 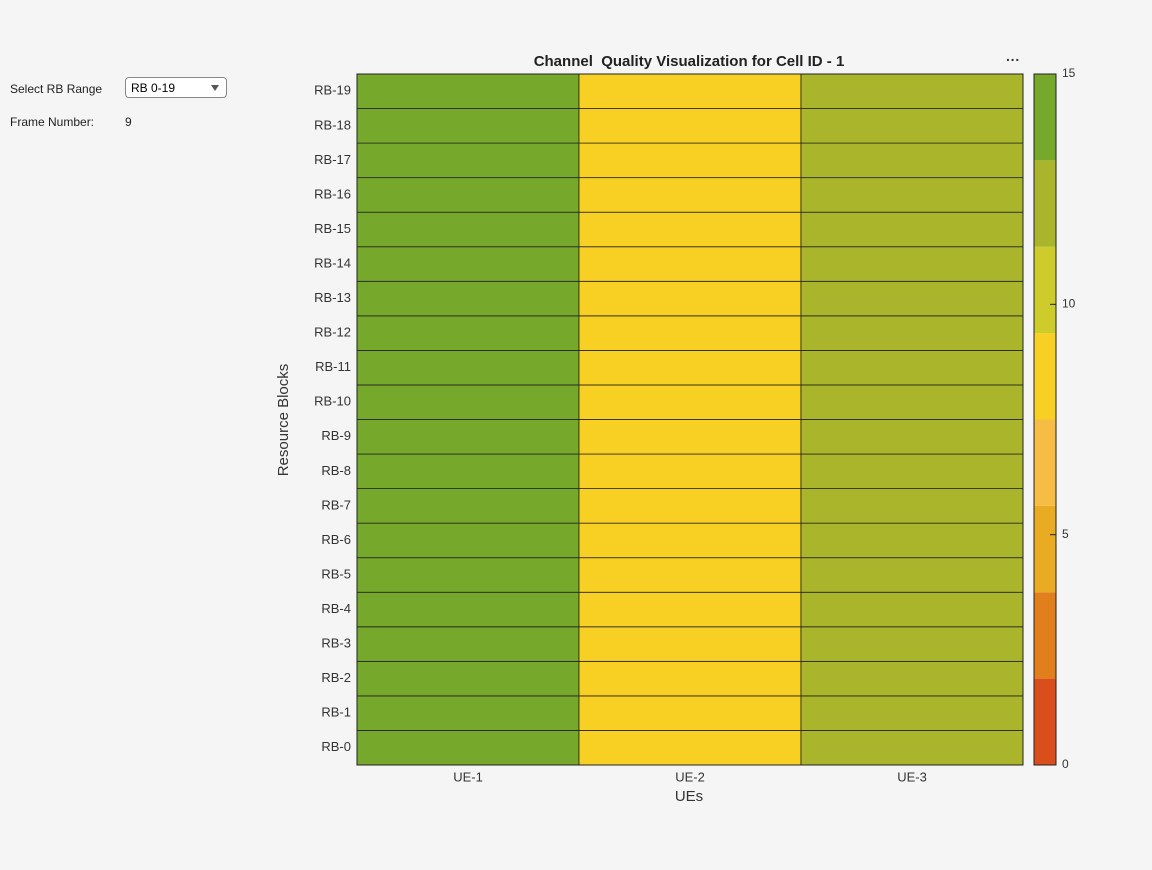 What do you see at coordinates (336, 746) in the screenshot?
I see `y-tick-label: RB-0` at bounding box center [336, 746].